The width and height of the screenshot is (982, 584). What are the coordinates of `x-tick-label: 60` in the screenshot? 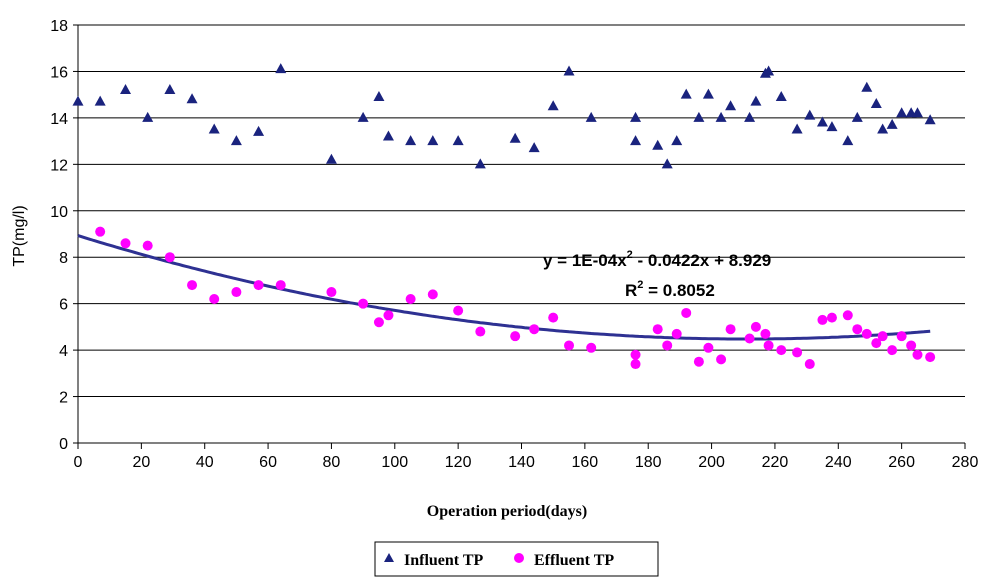 It's located at (268, 462).